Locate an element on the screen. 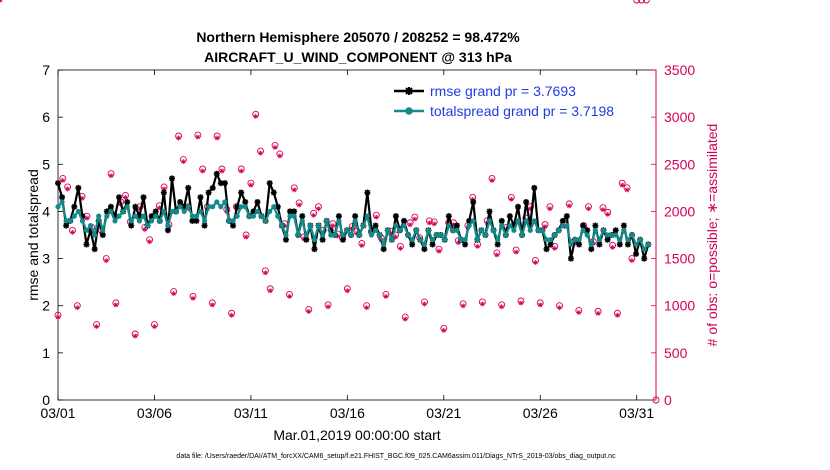 The image size is (830, 470). obs-possible-marker is located at coordinates (641, 2).